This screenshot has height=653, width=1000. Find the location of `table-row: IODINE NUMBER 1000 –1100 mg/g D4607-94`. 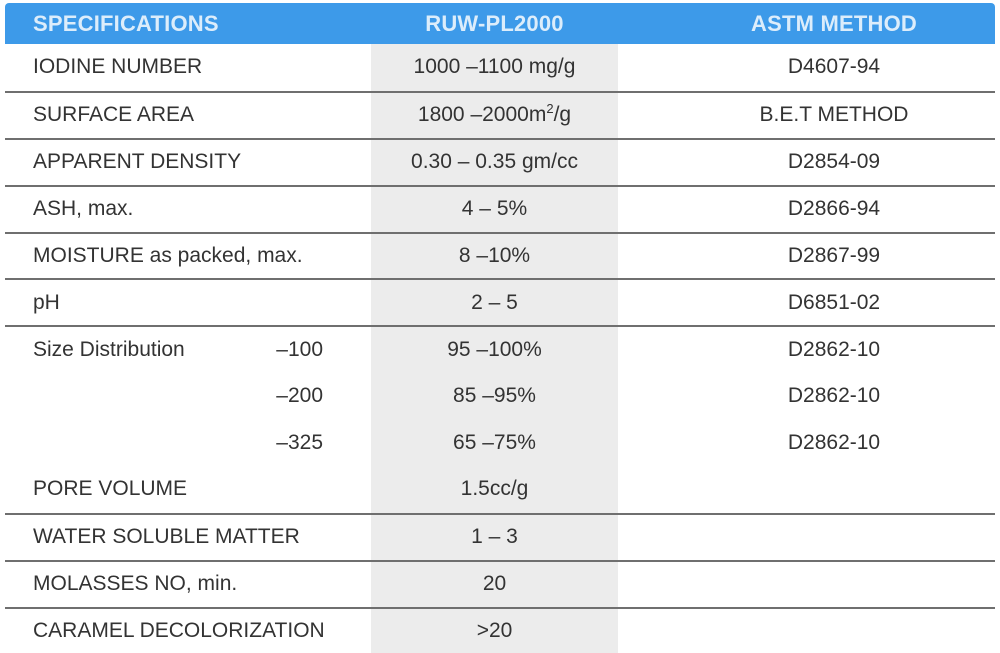

table-row: IODINE NUMBER 1000 –1100 mg/g D4607-94 is located at coordinates (500, 67).